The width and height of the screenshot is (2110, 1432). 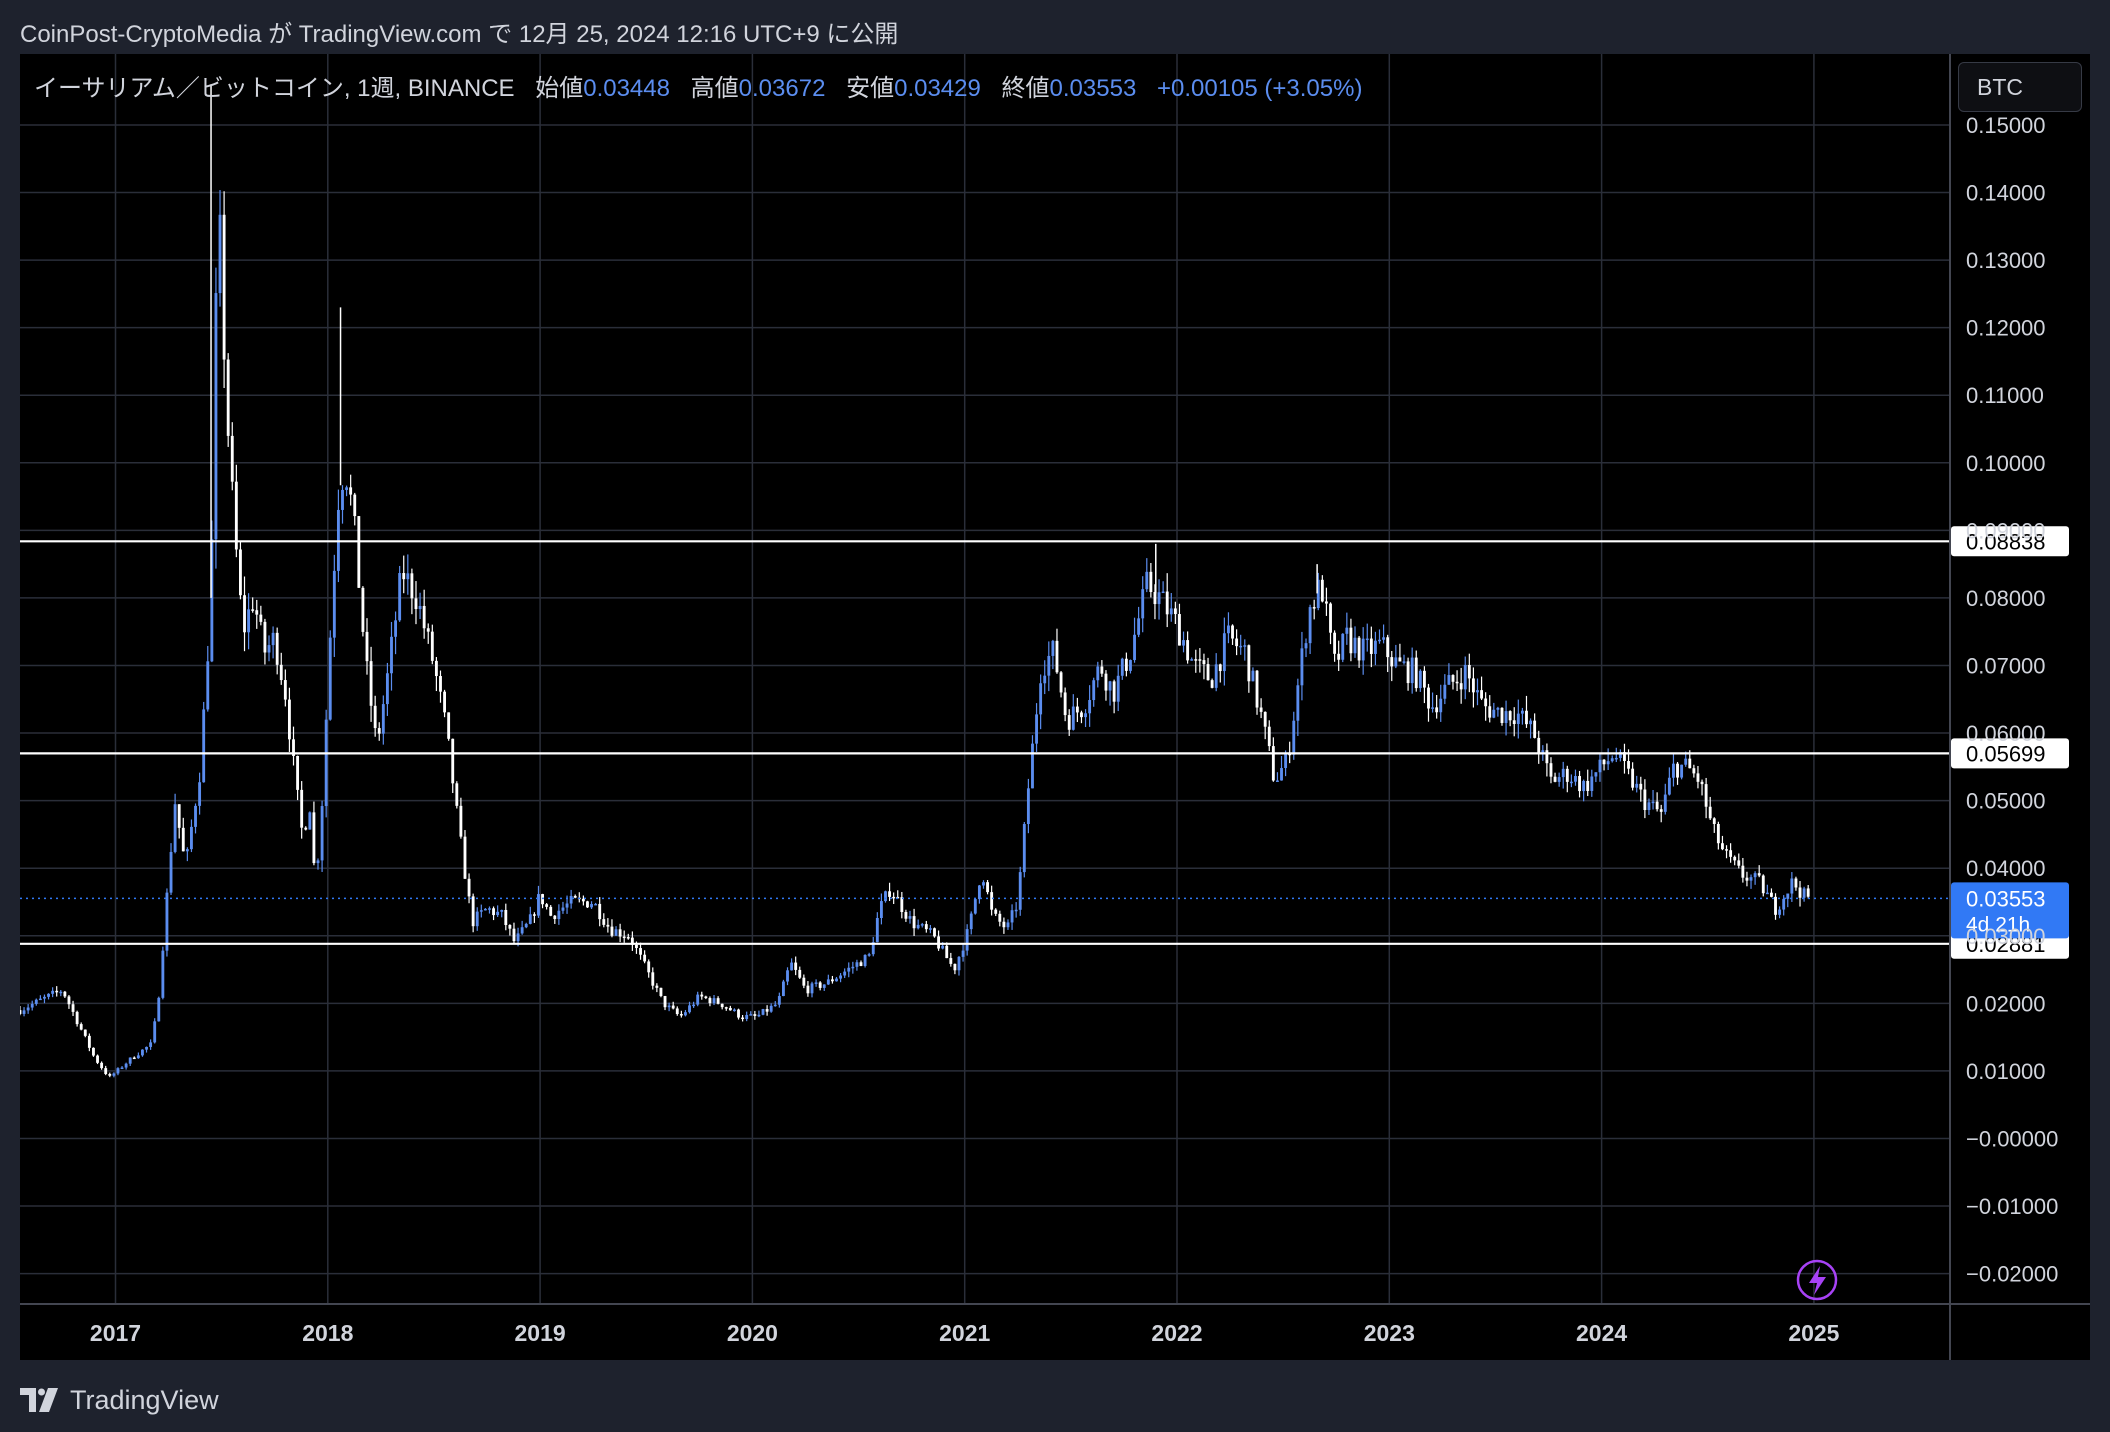 I want to click on x-tick-label: 2025, so click(x=1813, y=1333).